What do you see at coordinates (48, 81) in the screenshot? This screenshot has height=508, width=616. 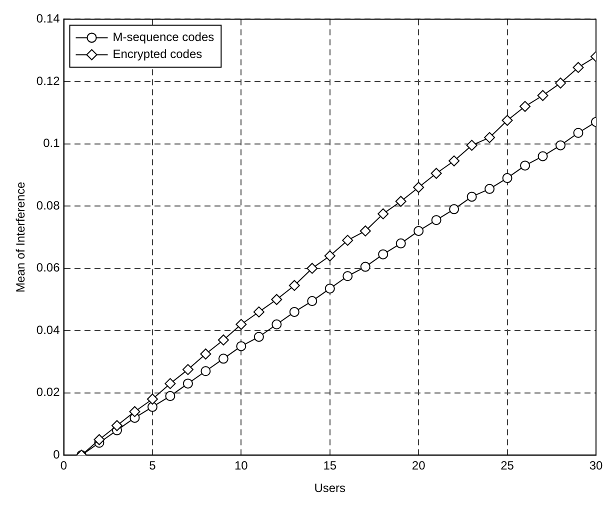 I see `y-tick-label: 0.12` at bounding box center [48, 81].